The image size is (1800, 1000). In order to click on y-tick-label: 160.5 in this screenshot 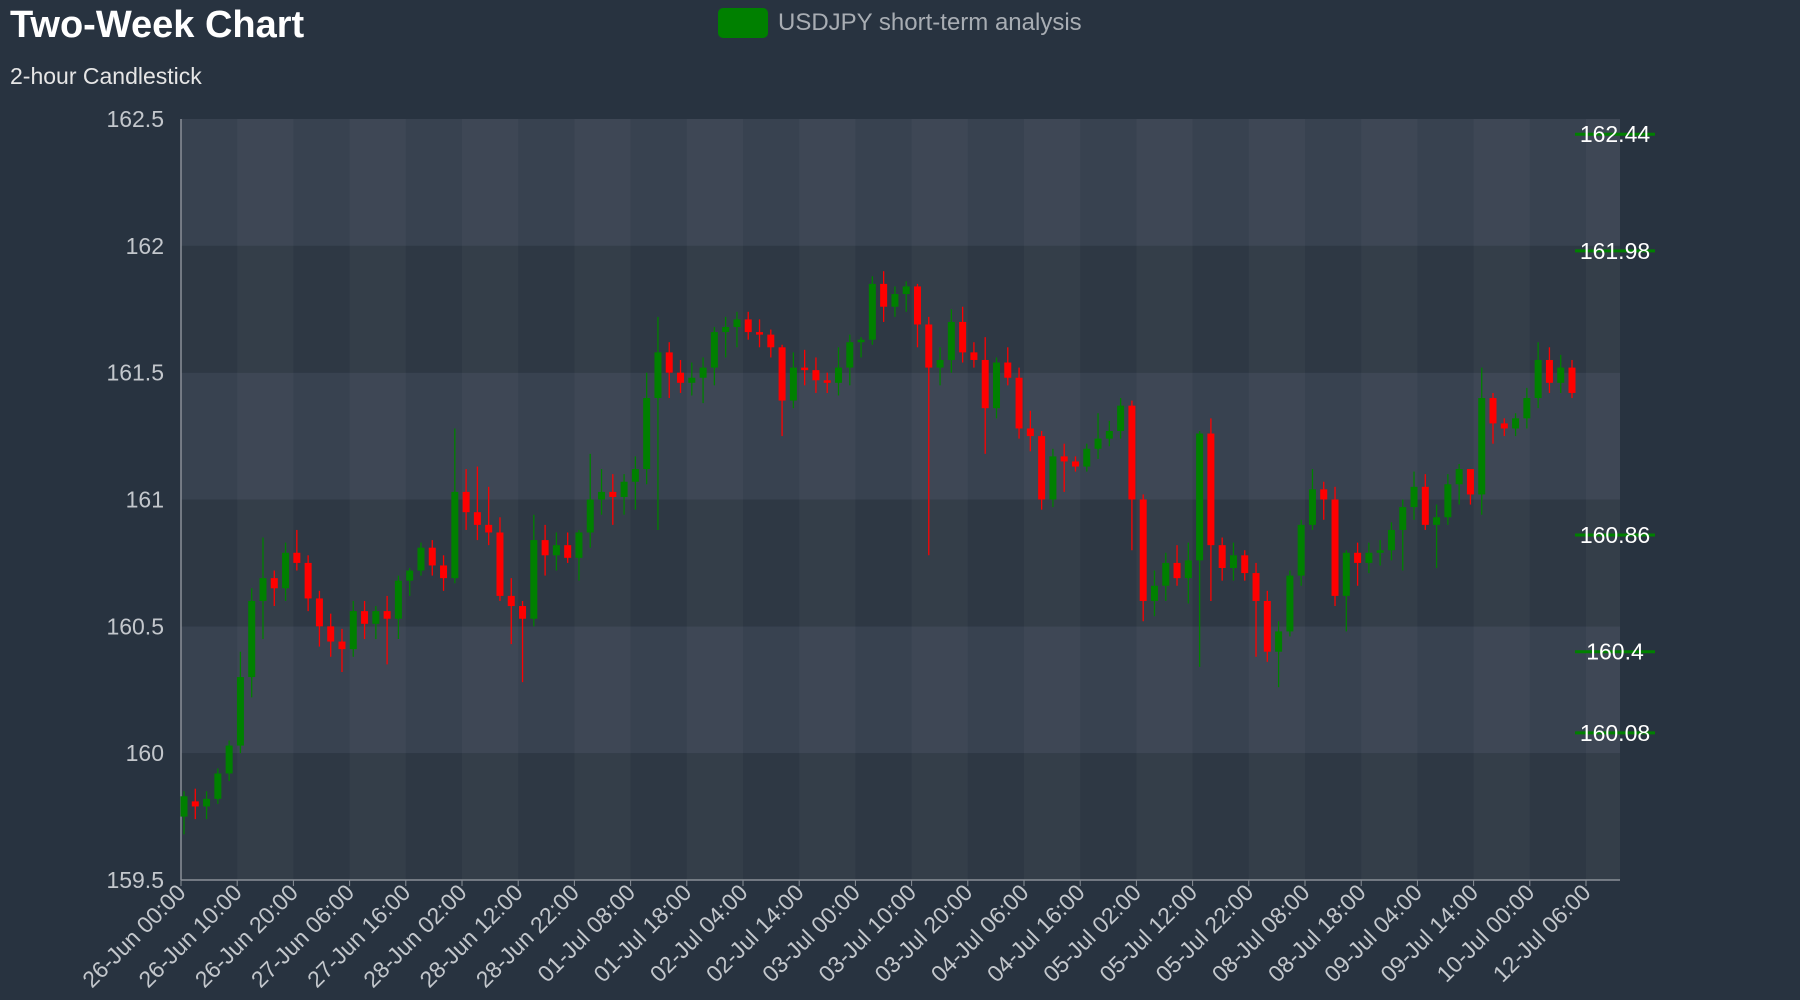, I will do `click(135, 626)`.